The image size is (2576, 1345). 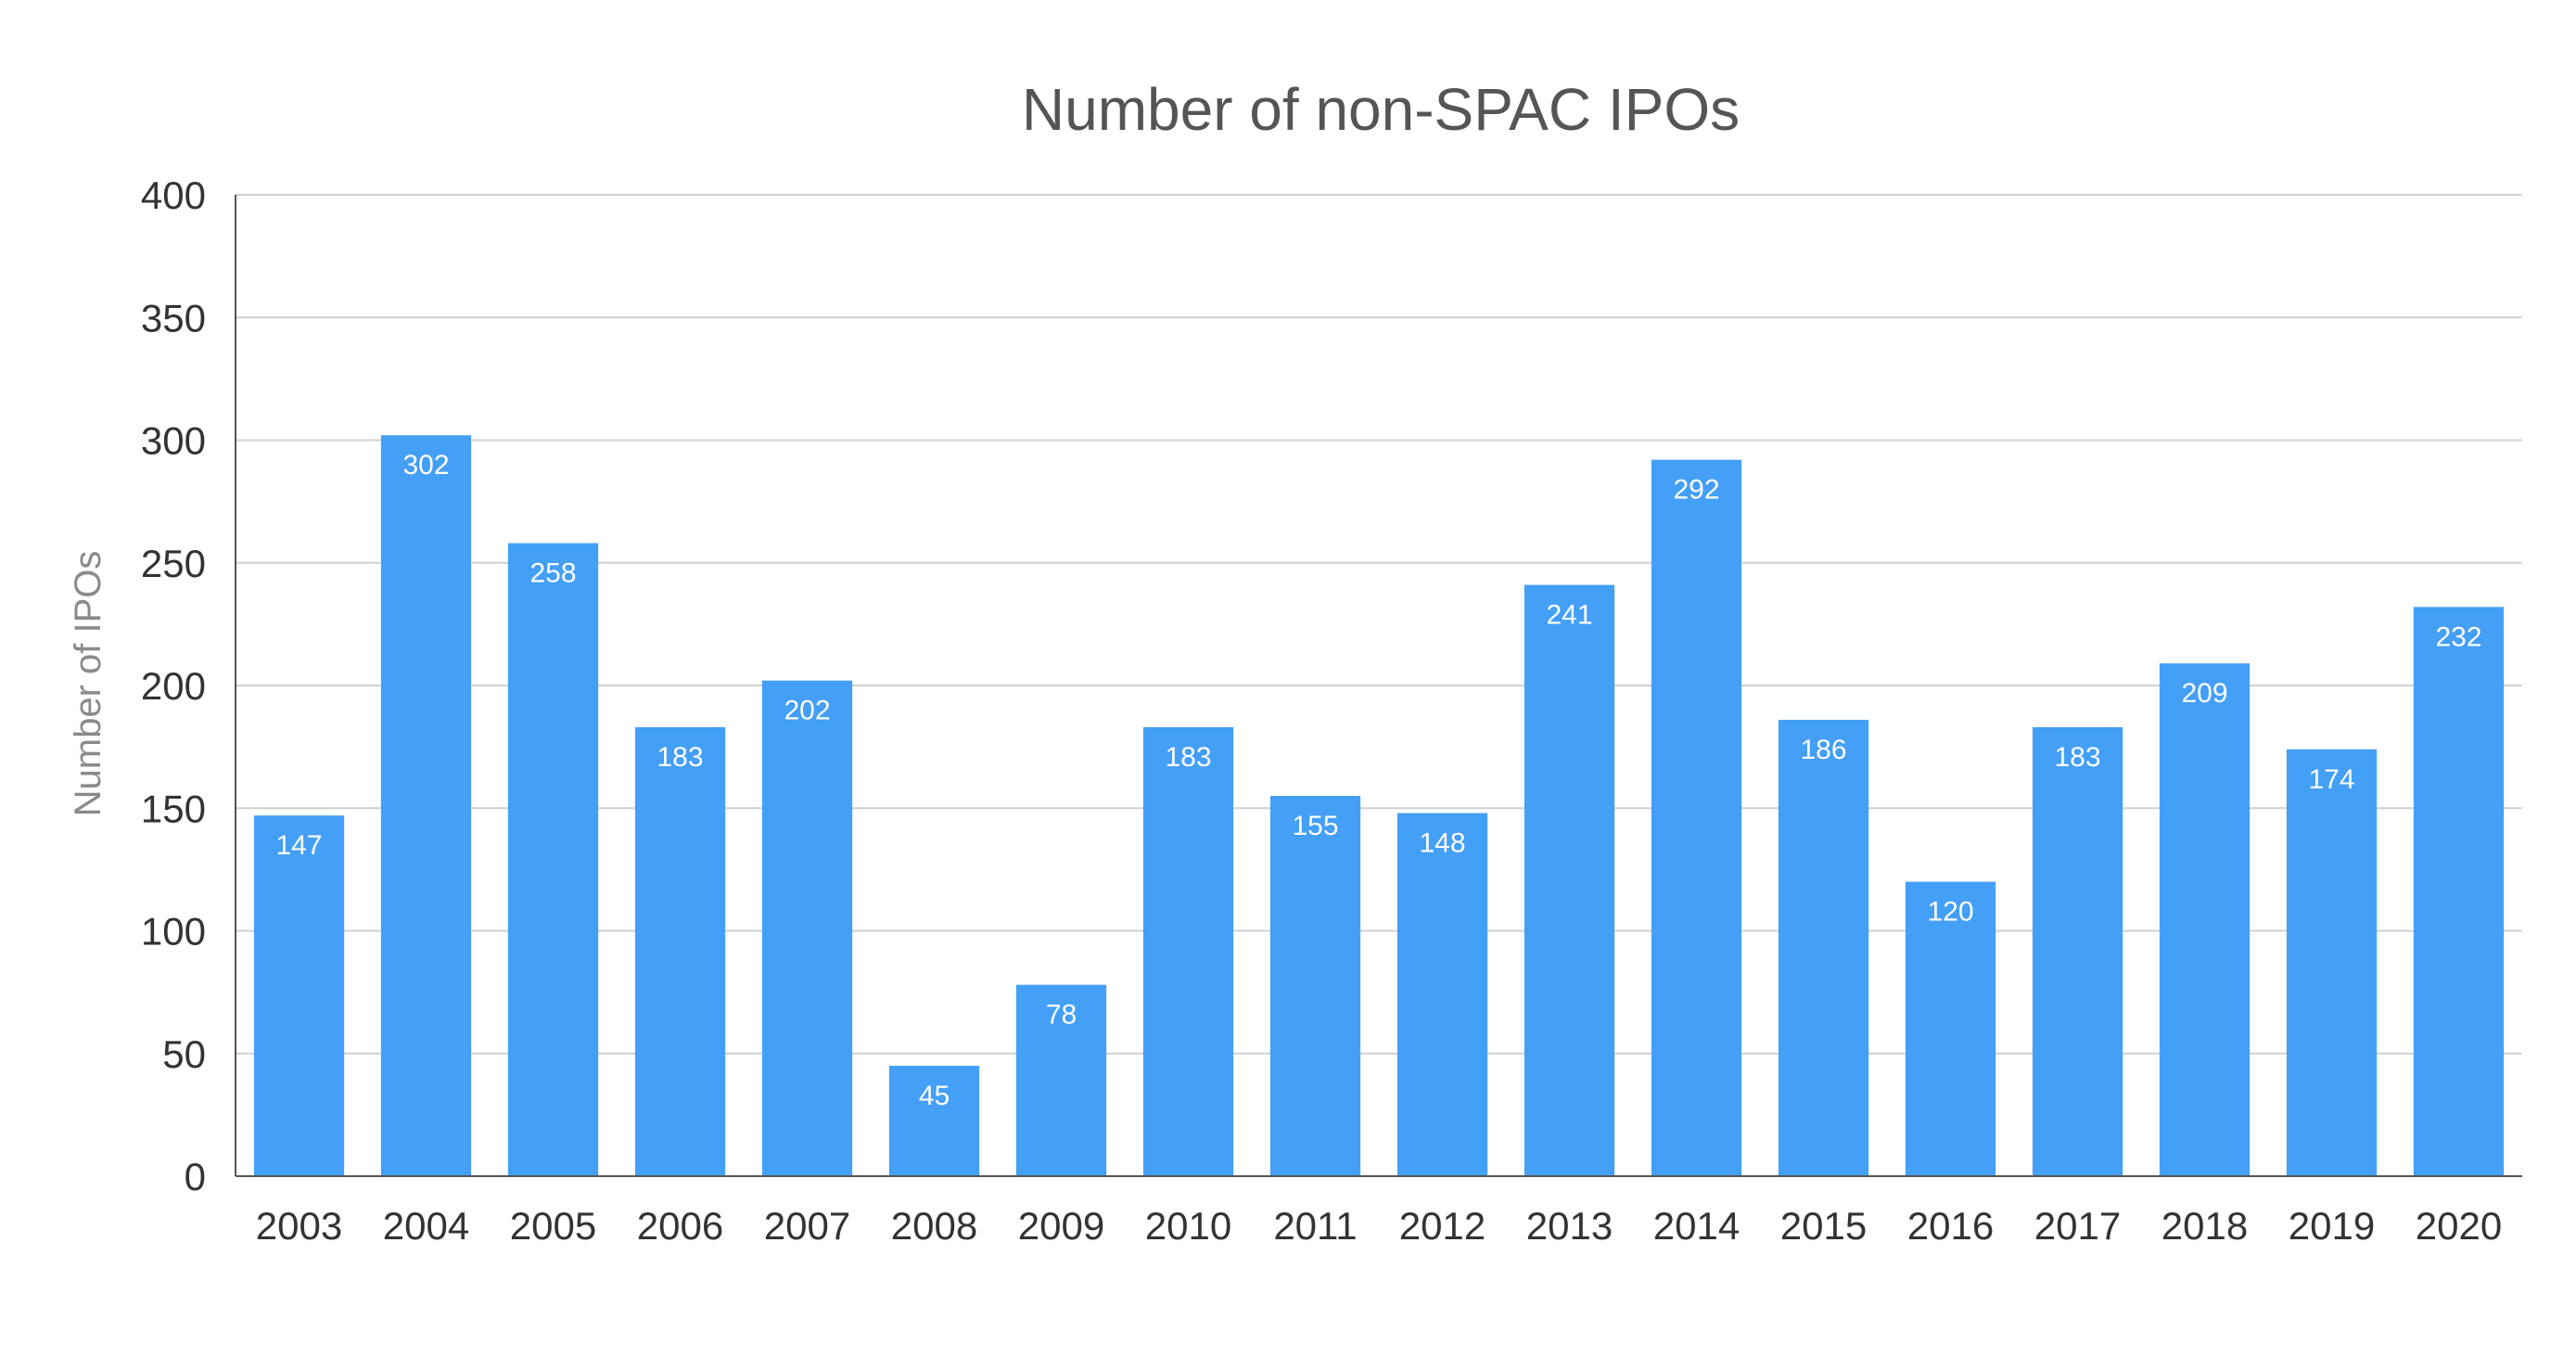 What do you see at coordinates (2331, 779) in the screenshot?
I see `data-label-2019: 174` at bounding box center [2331, 779].